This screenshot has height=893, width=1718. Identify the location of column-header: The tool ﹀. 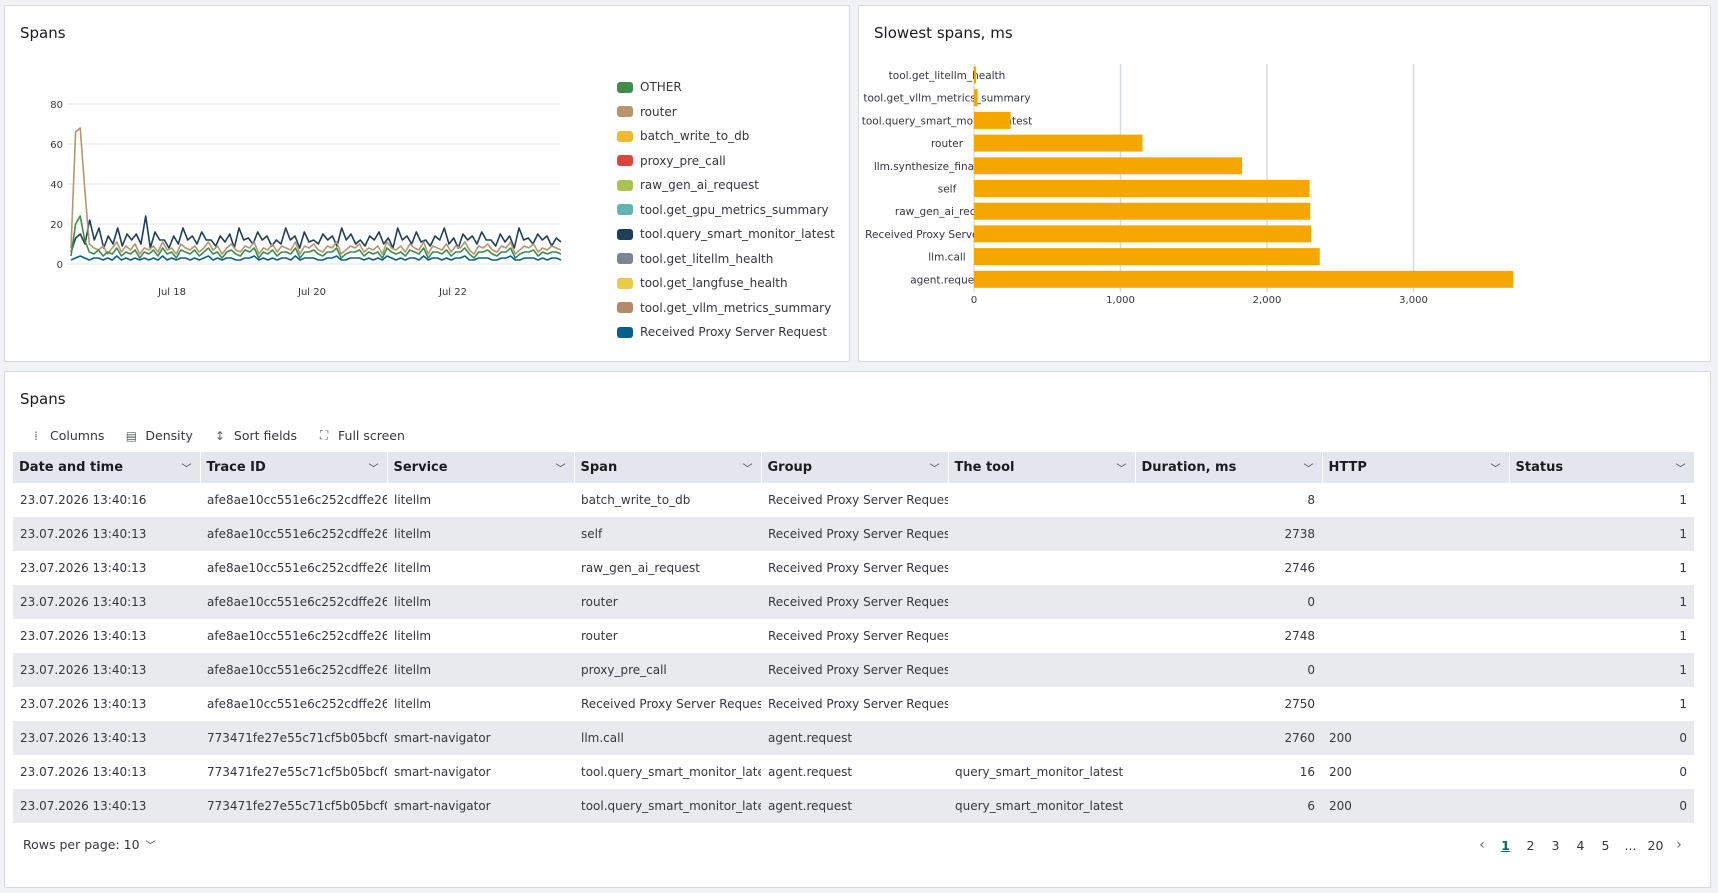
(1042, 467).